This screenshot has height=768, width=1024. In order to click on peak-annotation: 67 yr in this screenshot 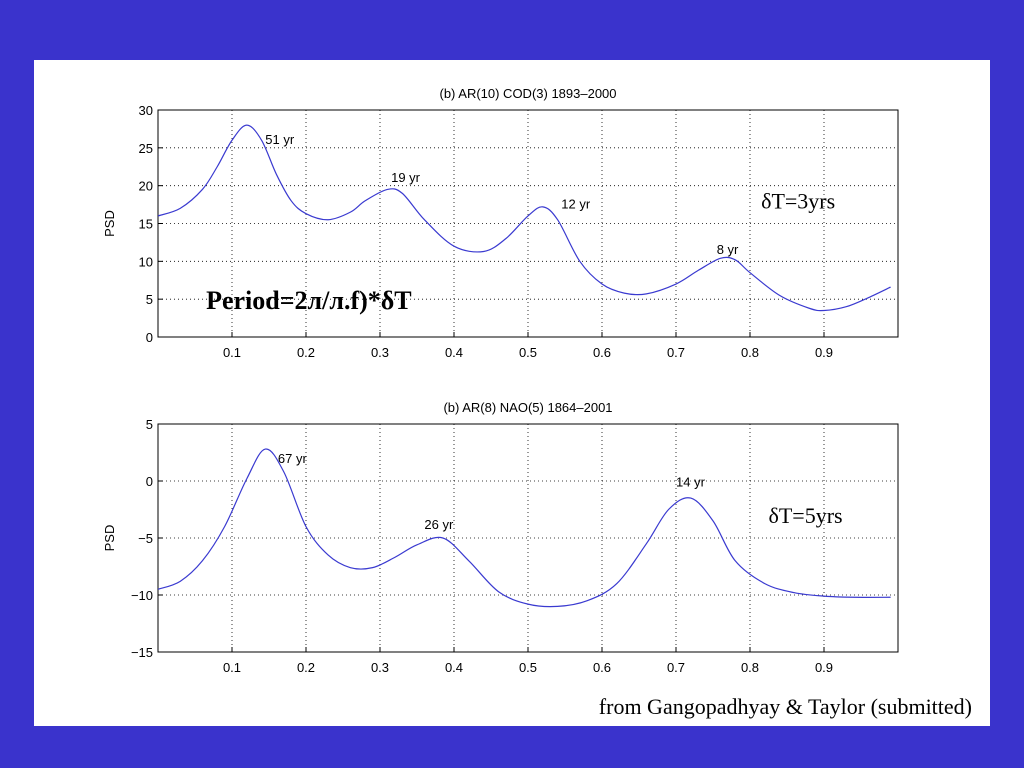, I will do `click(293, 458)`.